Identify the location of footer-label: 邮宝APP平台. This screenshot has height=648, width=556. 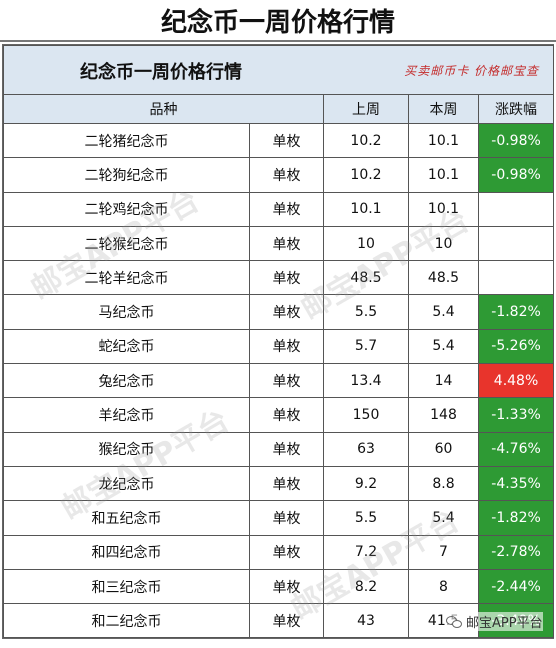
(504, 623).